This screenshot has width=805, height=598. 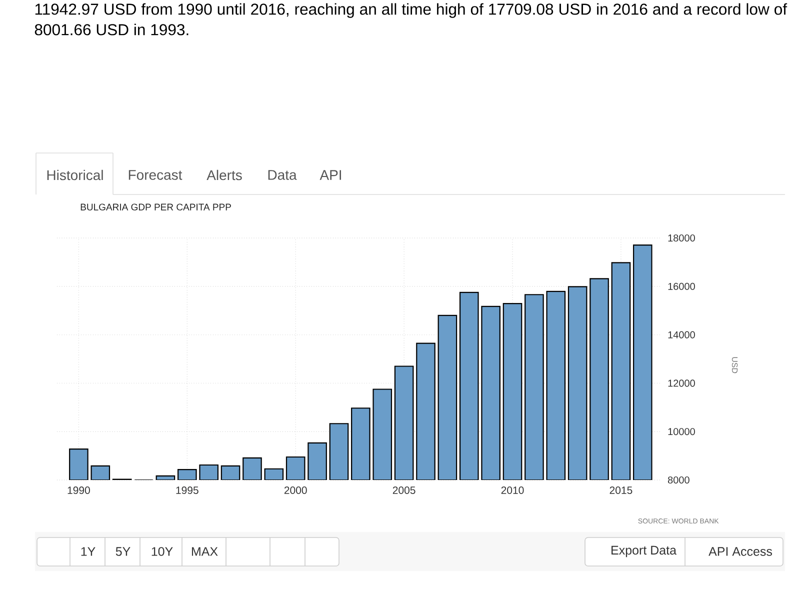 What do you see at coordinates (681, 432) in the screenshot?
I see `y-tick-label: 10000` at bounding box center [681, 432].